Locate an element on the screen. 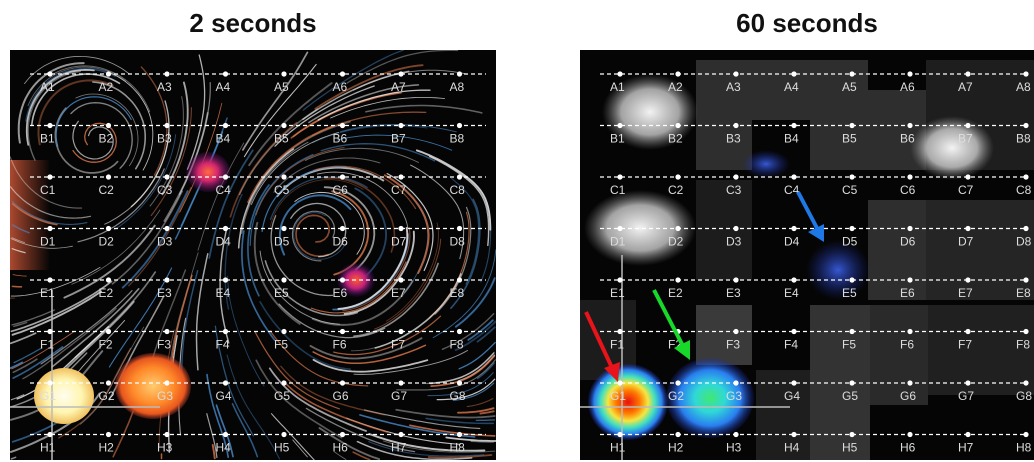 This screenshot has height=462, width=1034. well-label: B3 is located at coordinates (164, 139).